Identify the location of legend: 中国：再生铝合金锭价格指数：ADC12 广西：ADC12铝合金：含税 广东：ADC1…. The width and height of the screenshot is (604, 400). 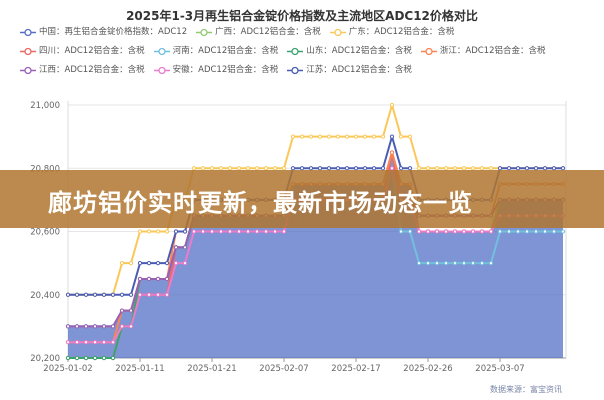
(305, 53).